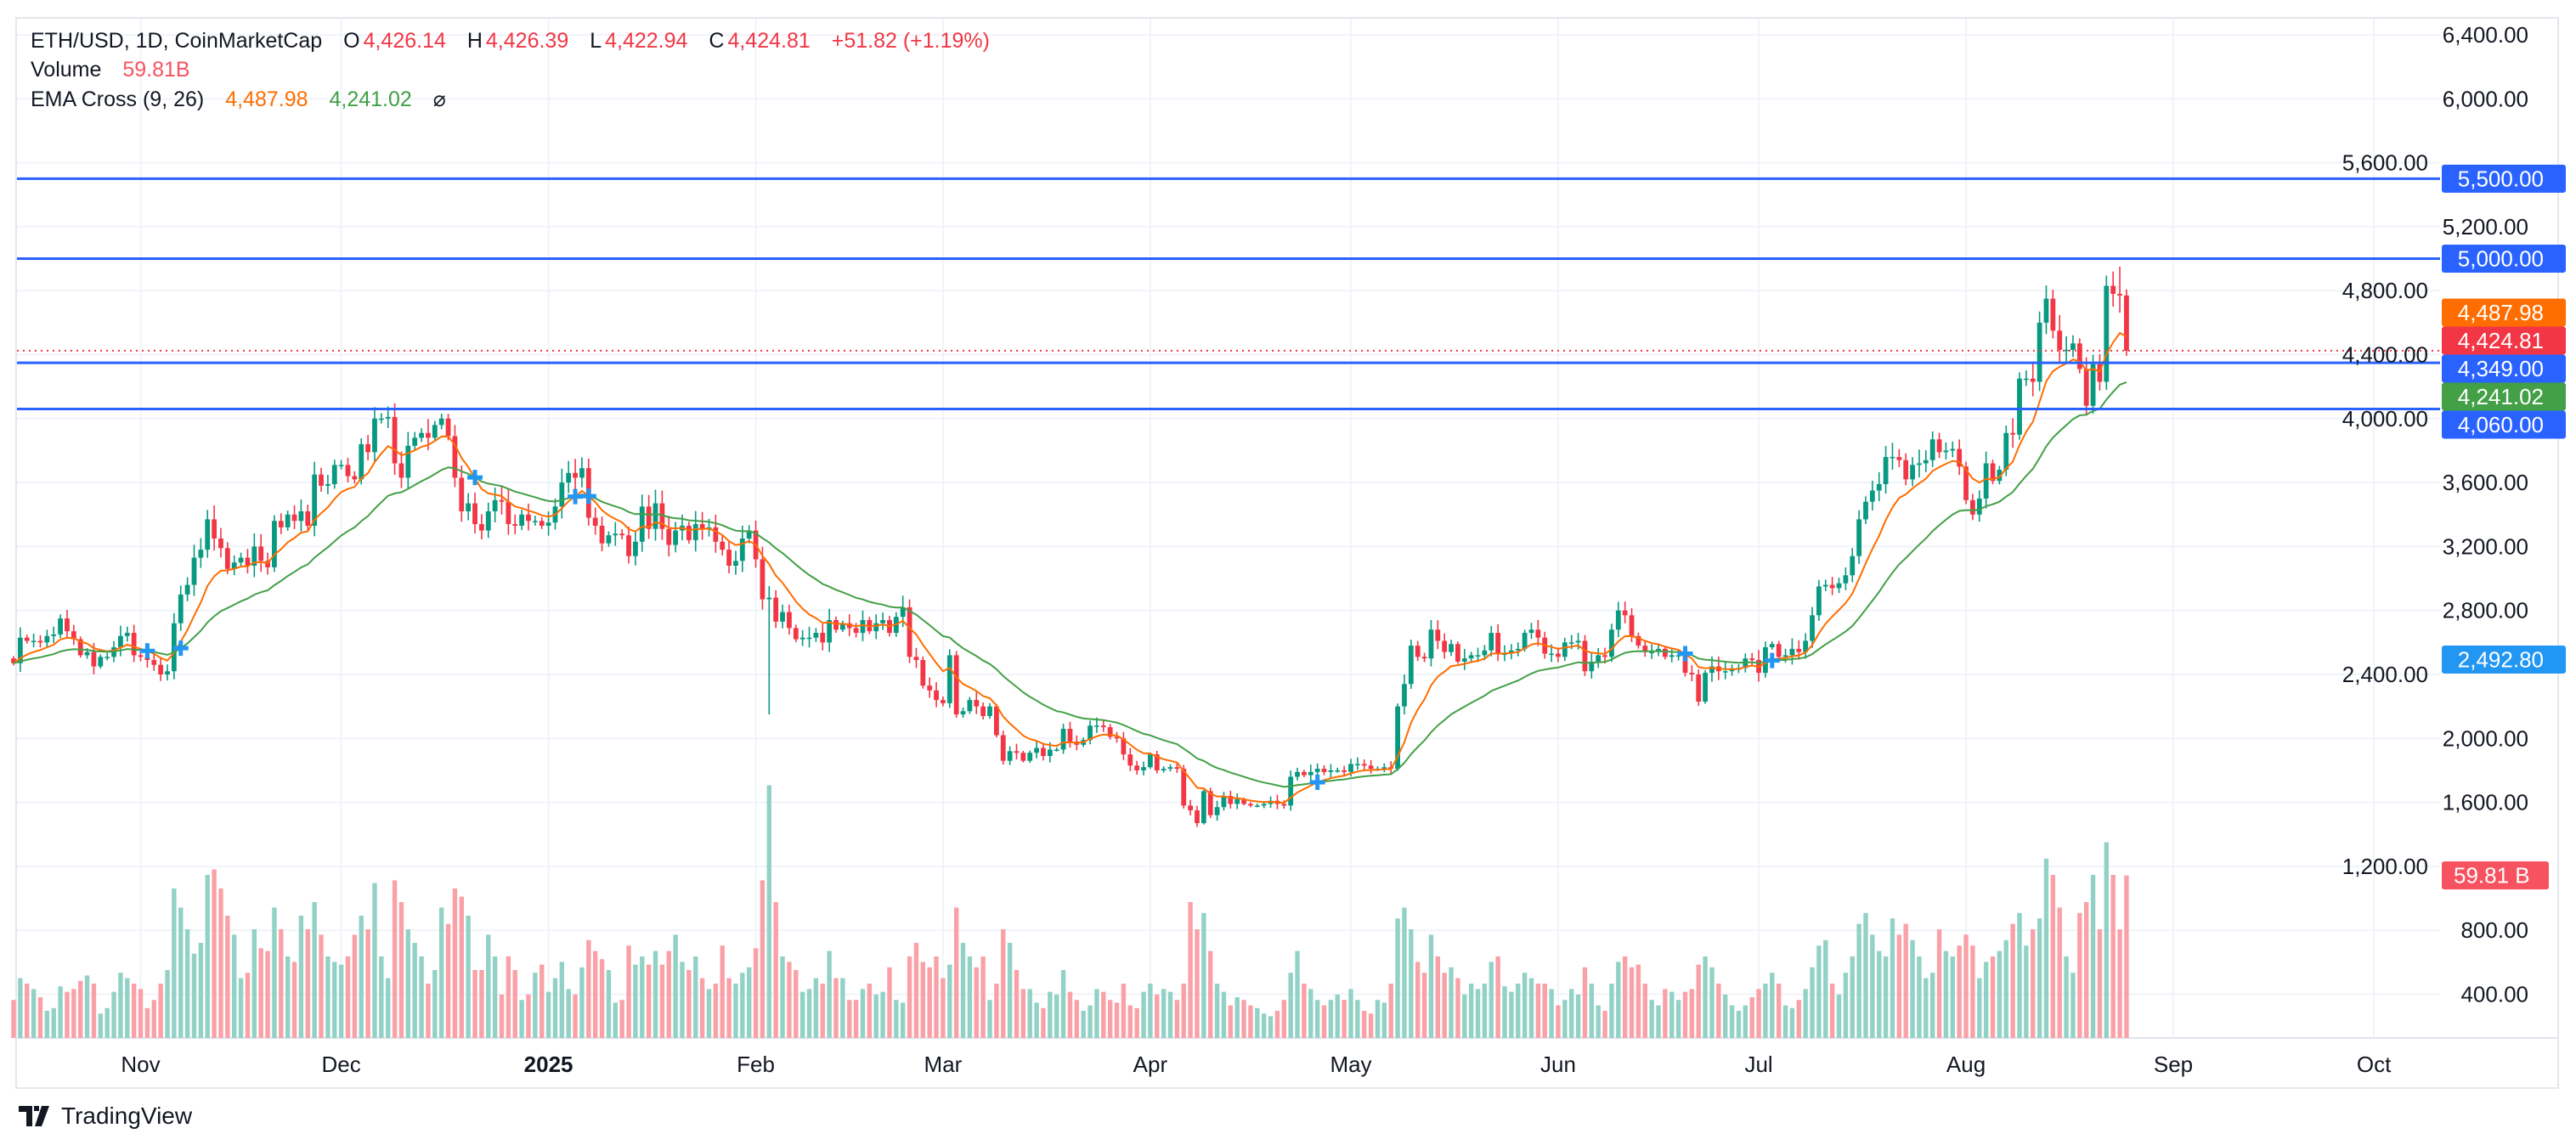 The width and height of the screenshot is (2576, 1145). What do you see at coordinates (177, 41) in the screenshot?
I see `legend-symbol: ETH/USD, 1D, CoinMarketCap` at bounding box center [177, 41].